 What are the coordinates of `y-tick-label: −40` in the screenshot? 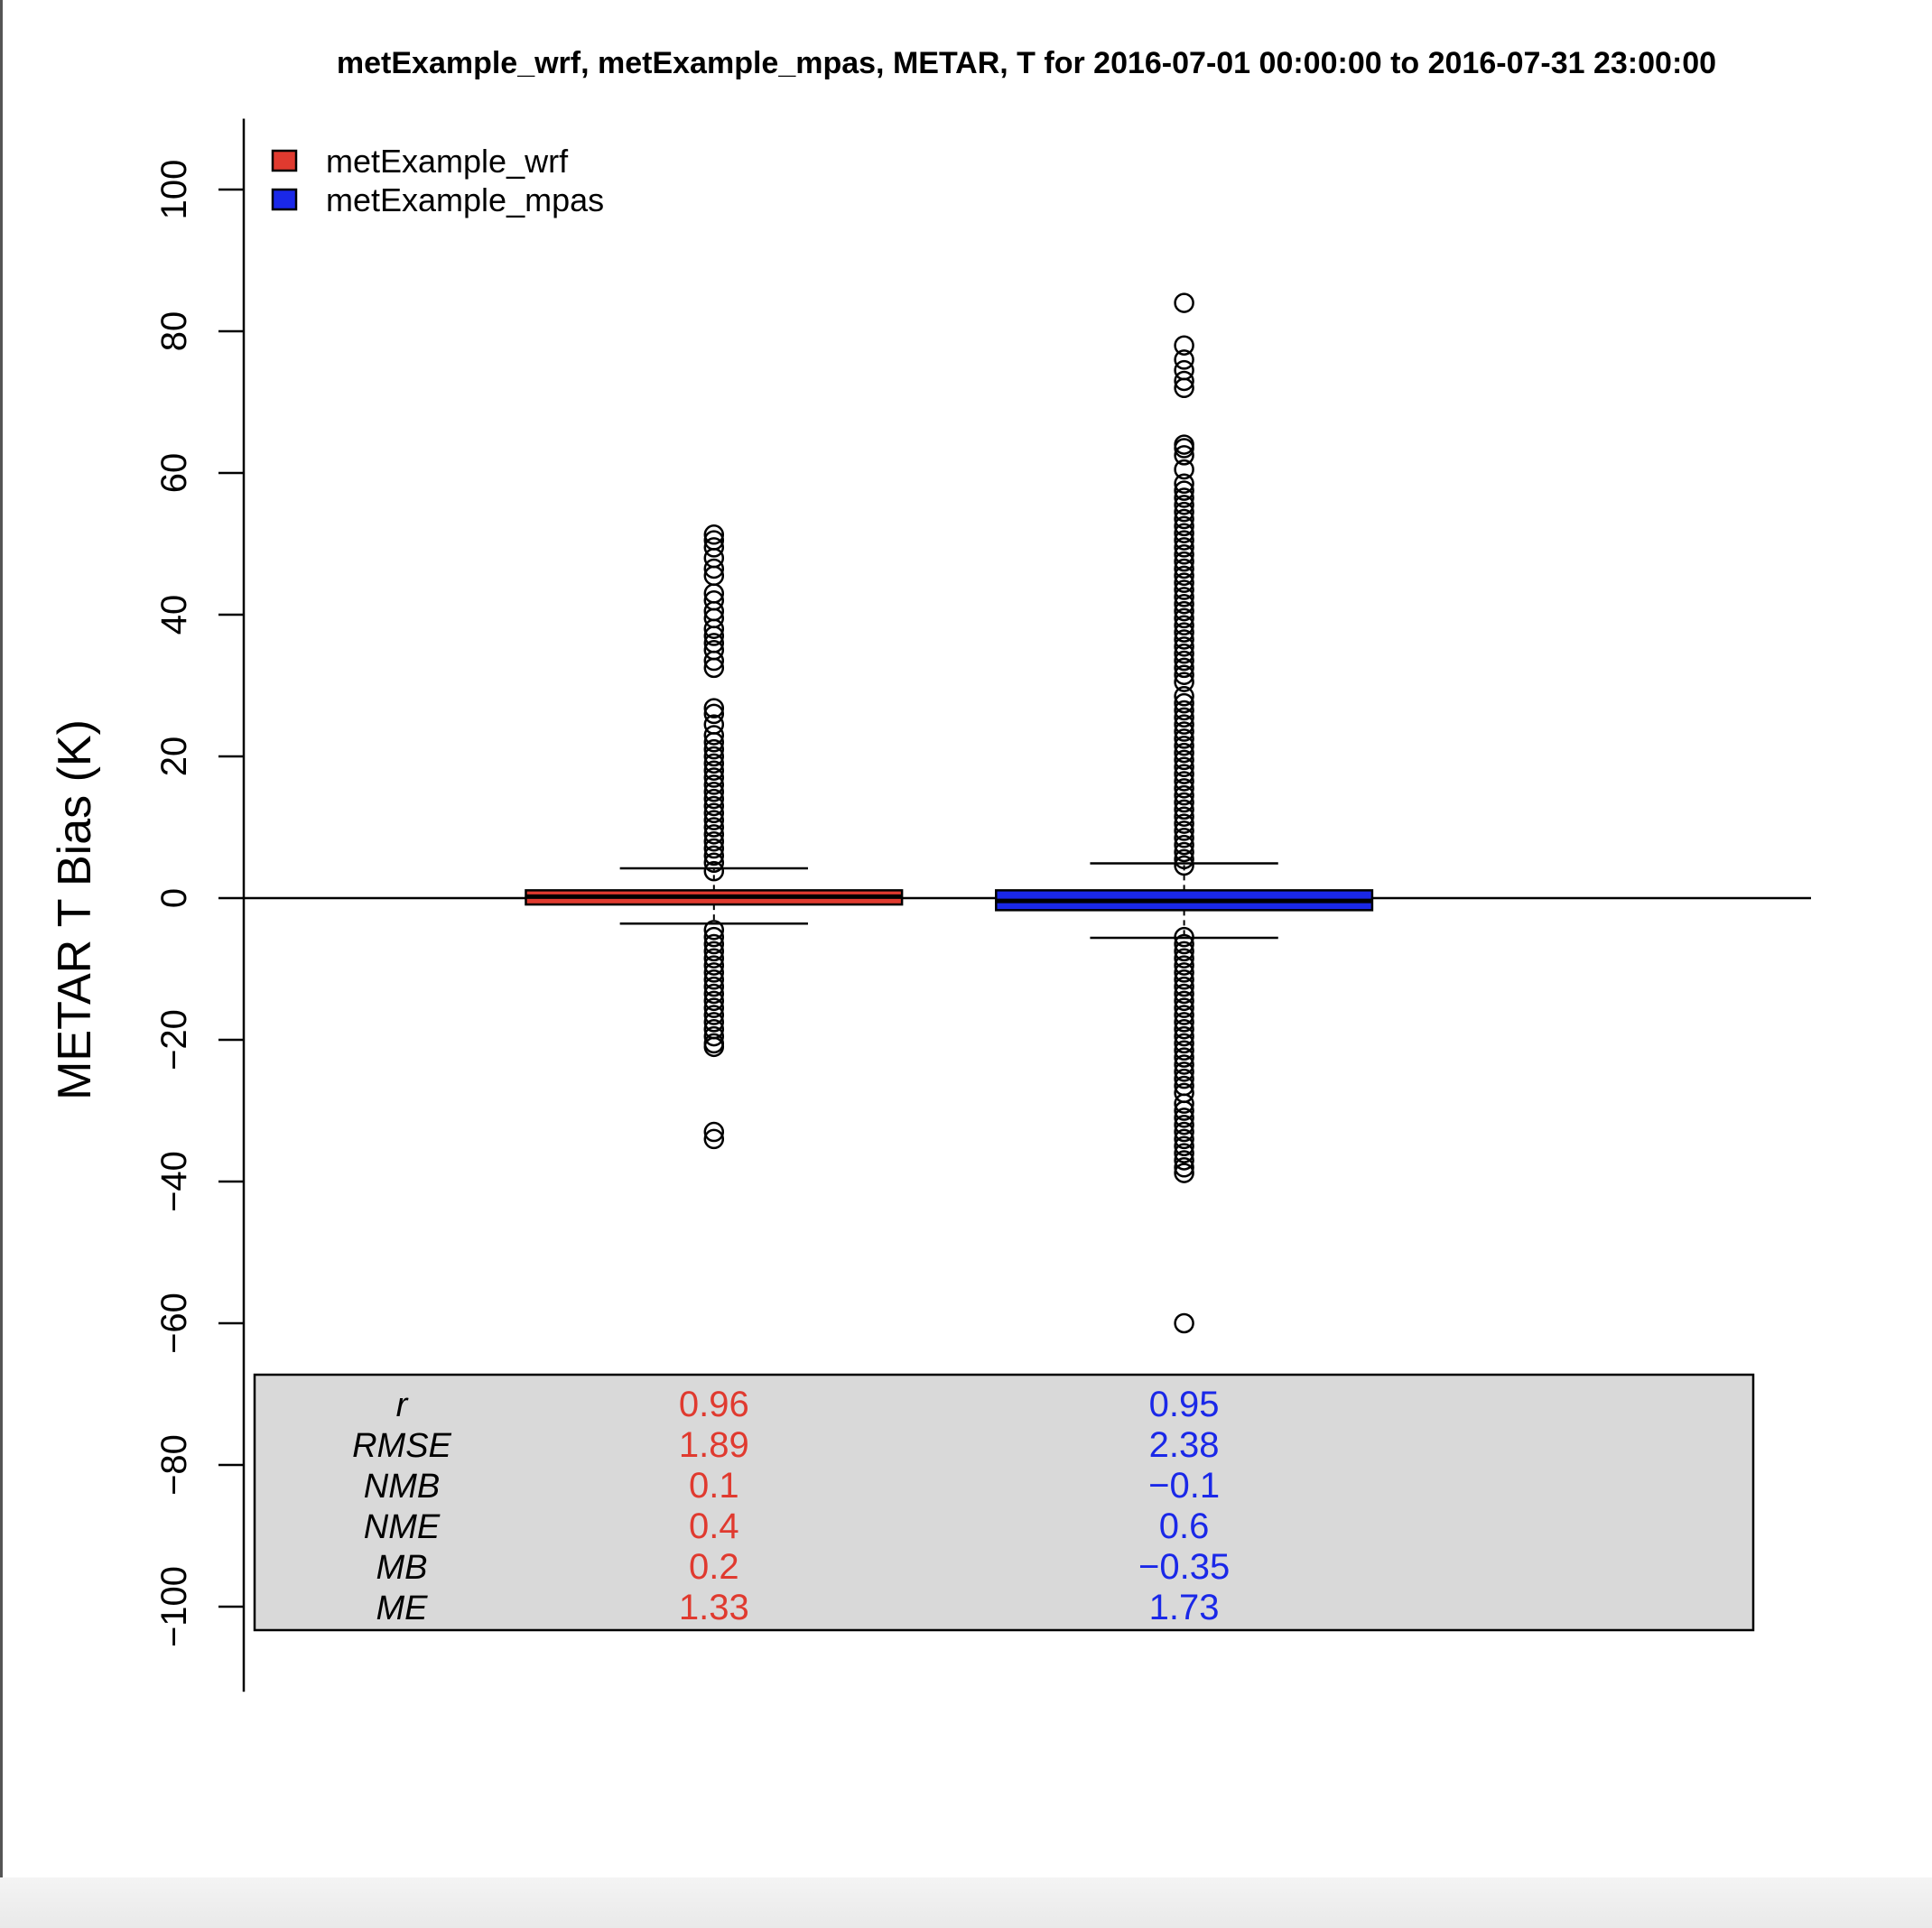 It's located at (174, 1182).